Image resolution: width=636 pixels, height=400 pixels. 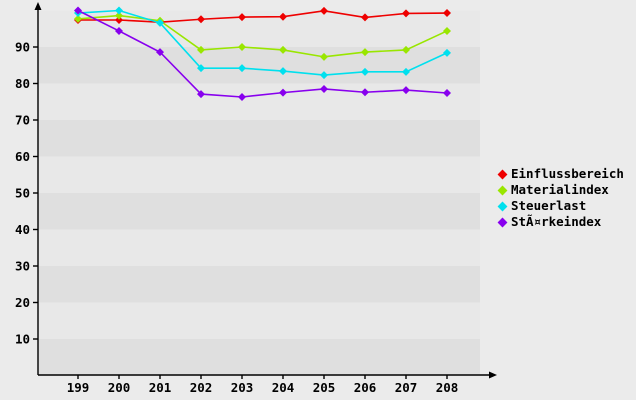 What do you see at coordinates (201, 387) in the screenshot?
I see `x-tick-label: 202` at bounding box center [201, 387].